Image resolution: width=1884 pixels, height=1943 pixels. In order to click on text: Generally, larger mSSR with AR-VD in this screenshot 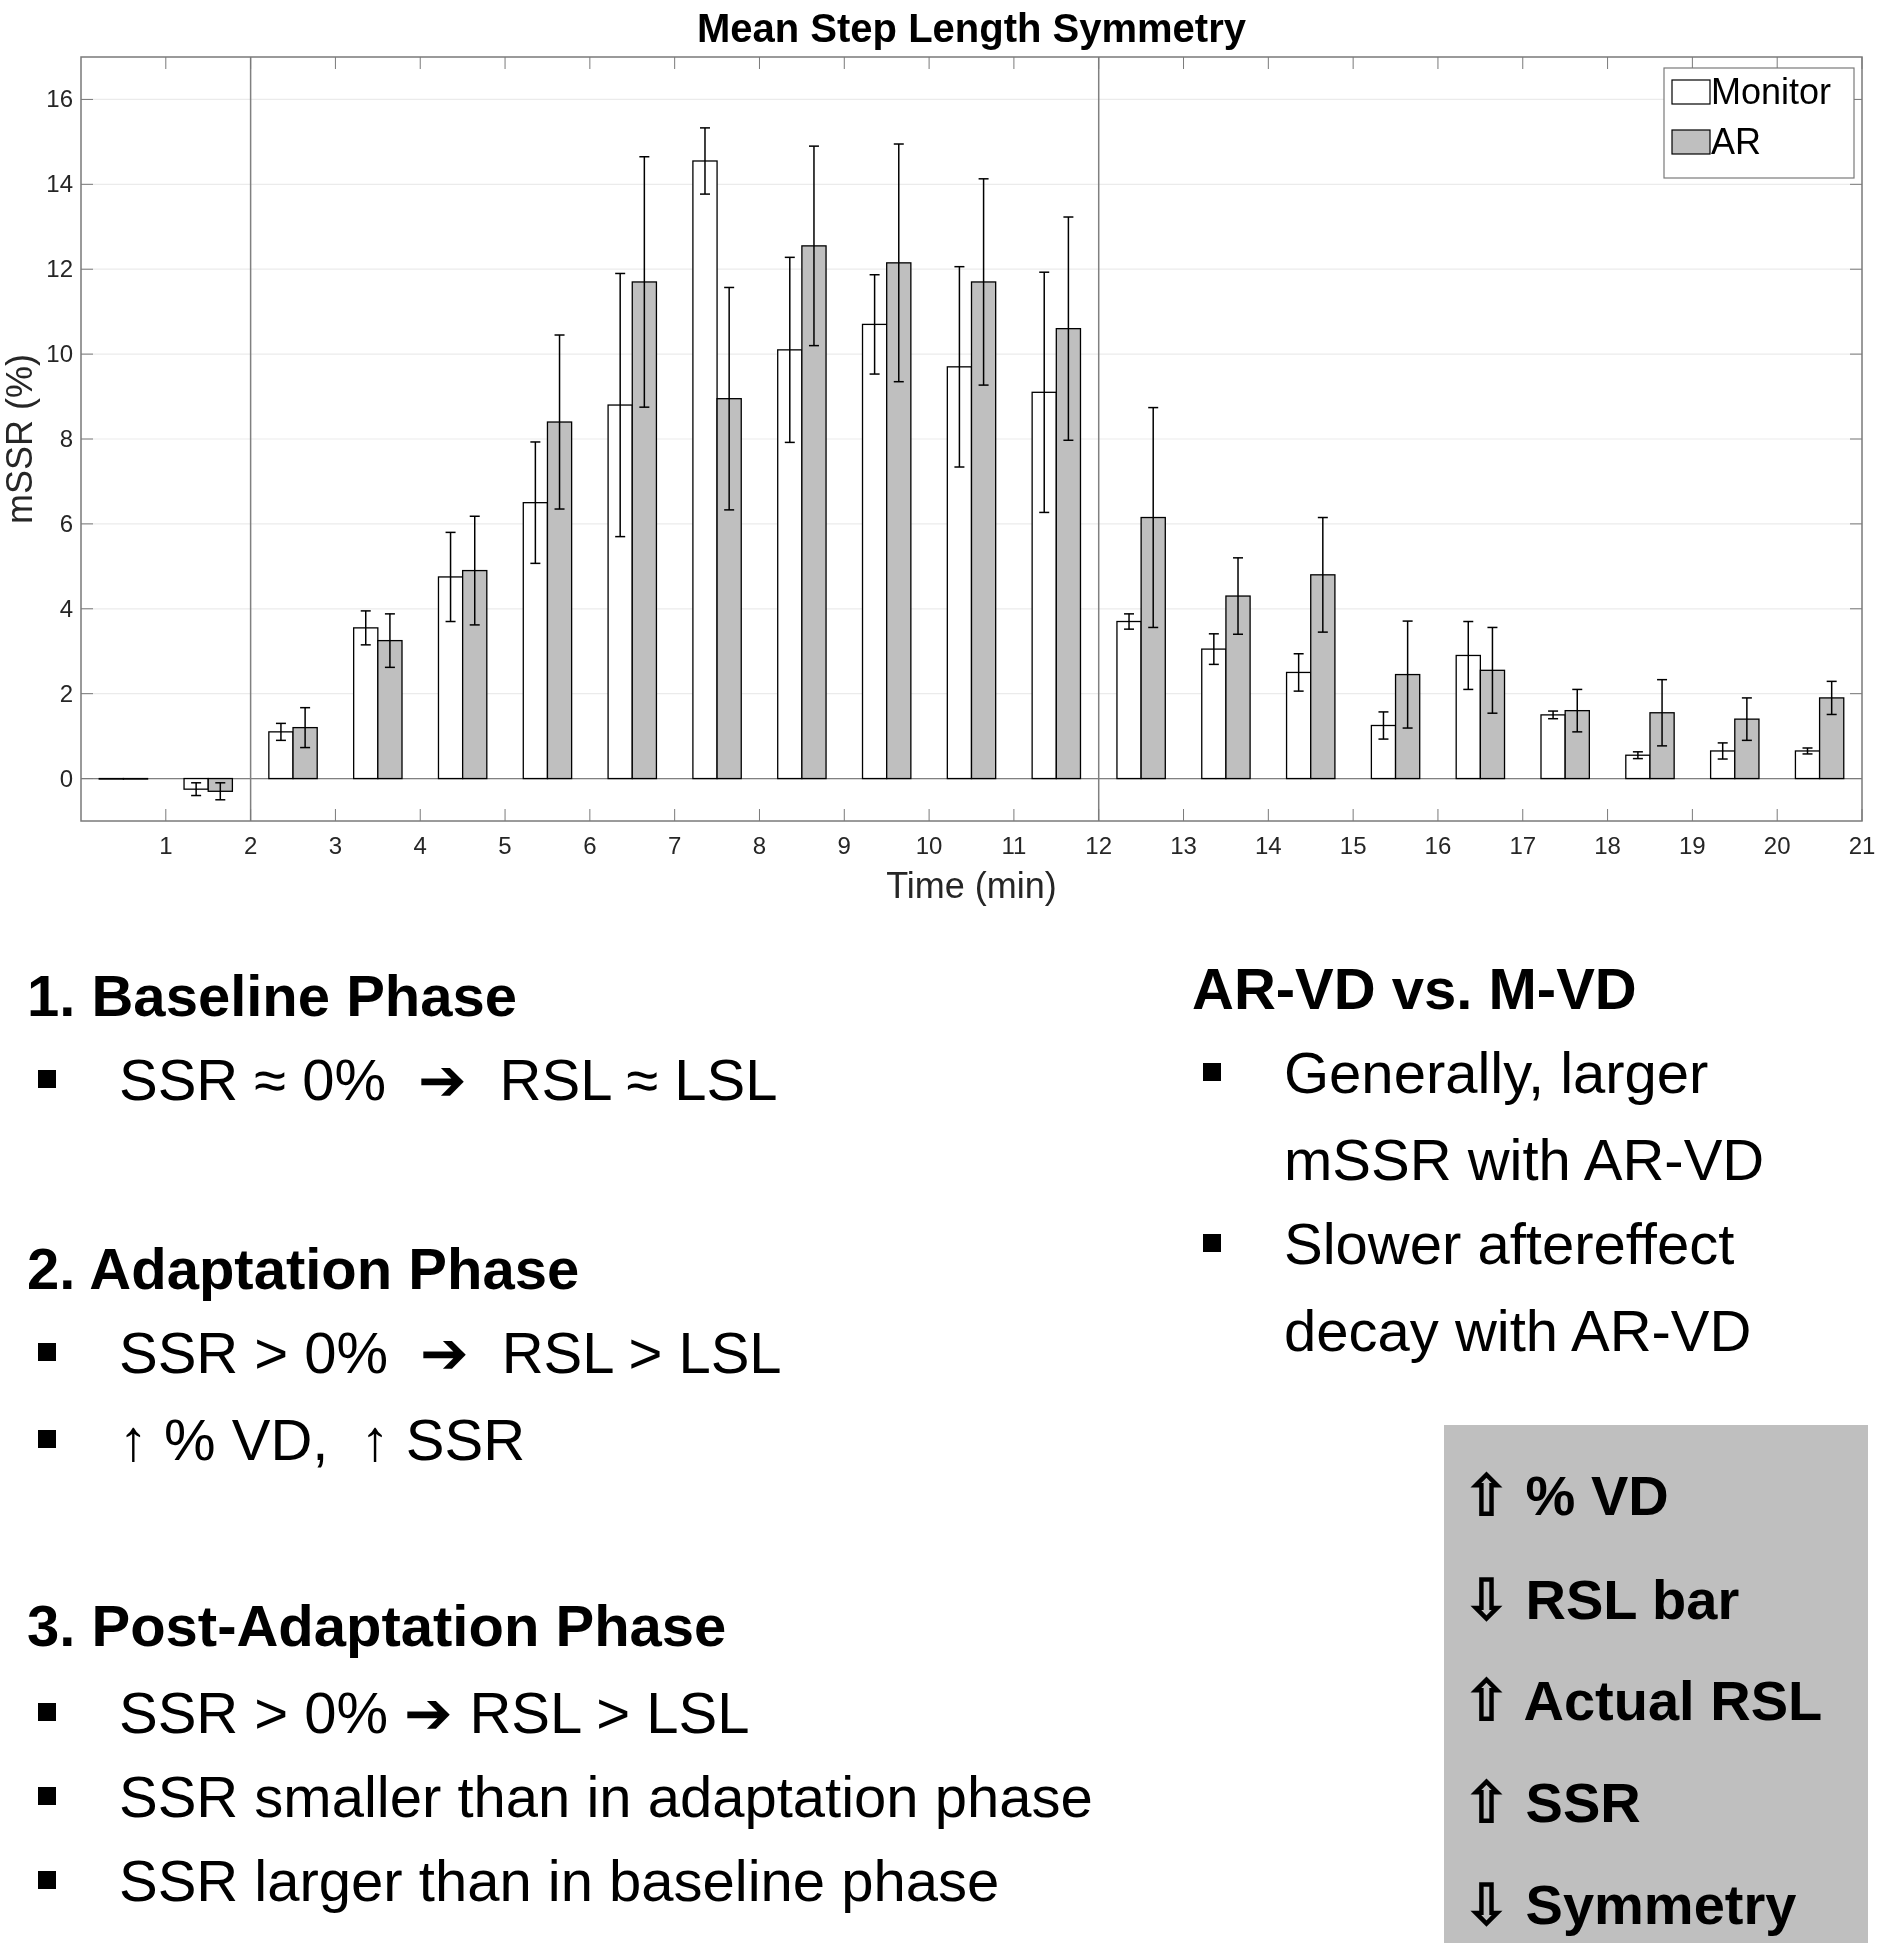, I will do `click(1524, 1116)`.